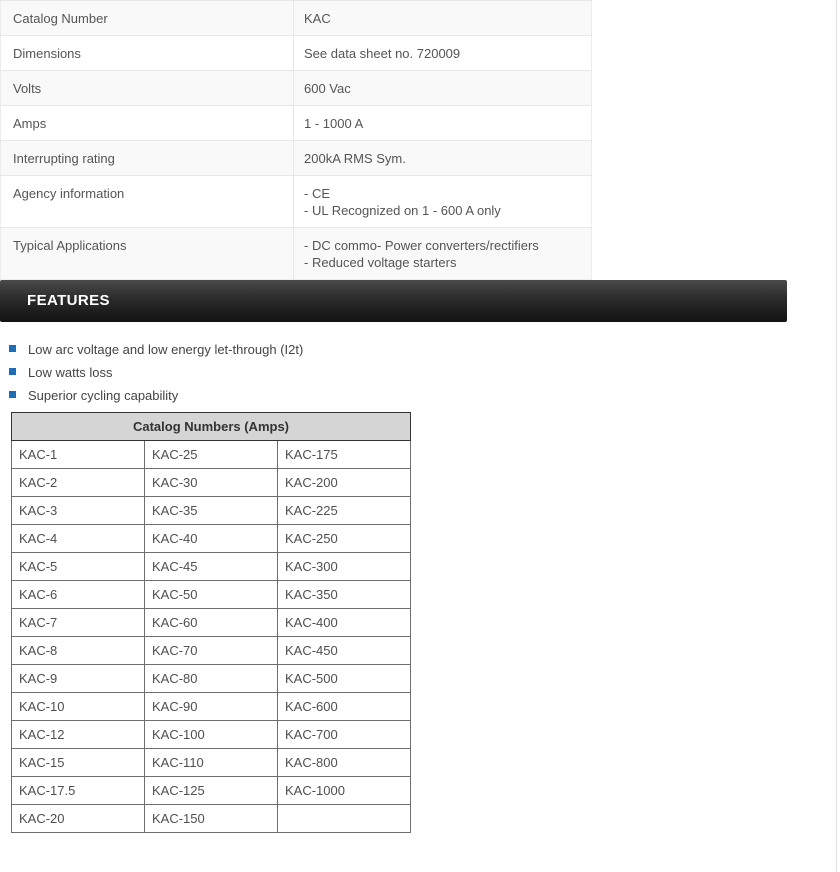 This screenshot has height=872, width=840. I want to click on spec-value: 1 - 1000 A, so click(442, 123).